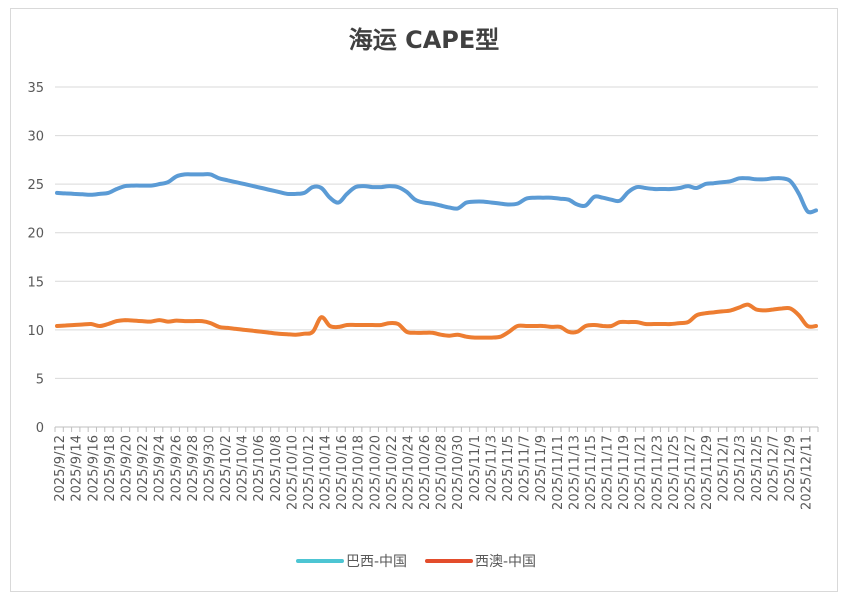 The image size is (848, 603). What do you see at coordinates (436, 321) in the screenshot?
I see `series-line-w-australia-china` at bounding box center [436, 321].